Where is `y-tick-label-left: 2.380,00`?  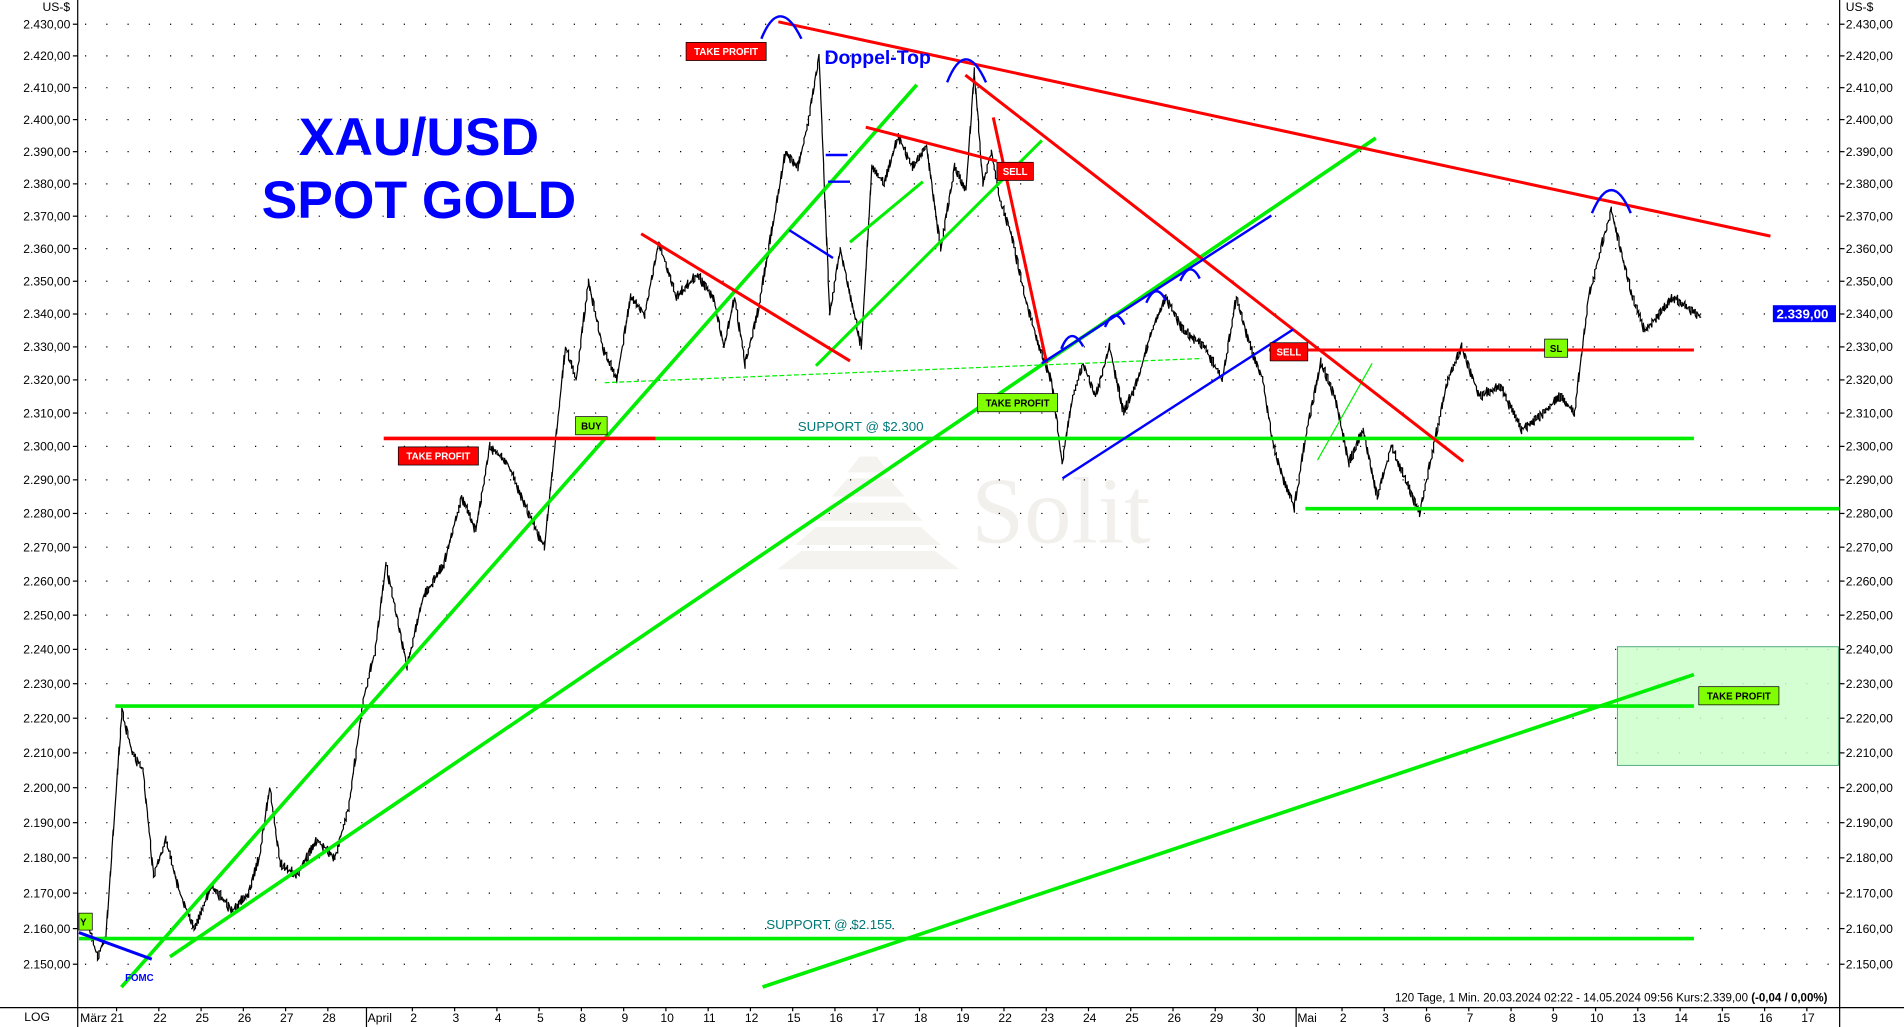 y-tick-label-left: 2.380,00 is located at coordinates (46, 184).